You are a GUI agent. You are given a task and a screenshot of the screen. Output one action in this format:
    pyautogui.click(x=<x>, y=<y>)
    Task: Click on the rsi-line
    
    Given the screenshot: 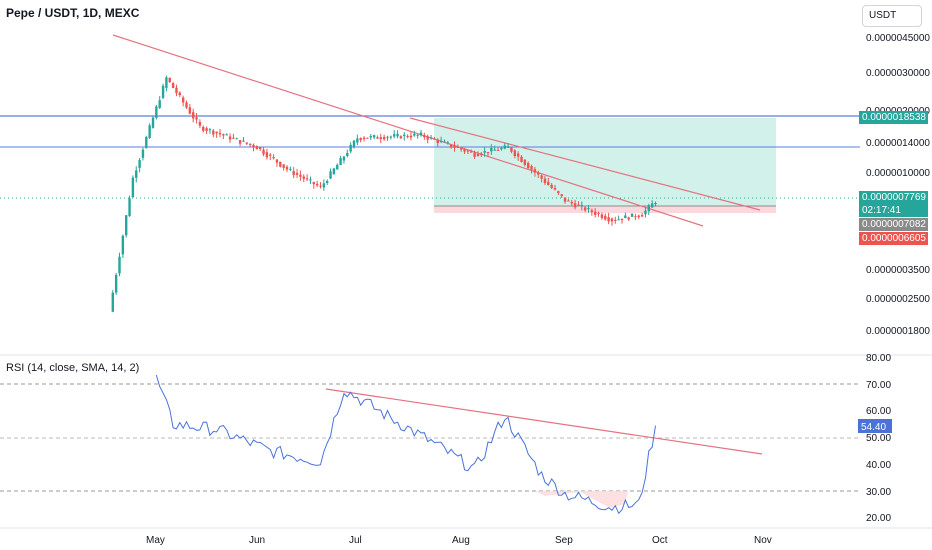 What is the action you would take?
    pyautogui.click(x=405, y=444)
    